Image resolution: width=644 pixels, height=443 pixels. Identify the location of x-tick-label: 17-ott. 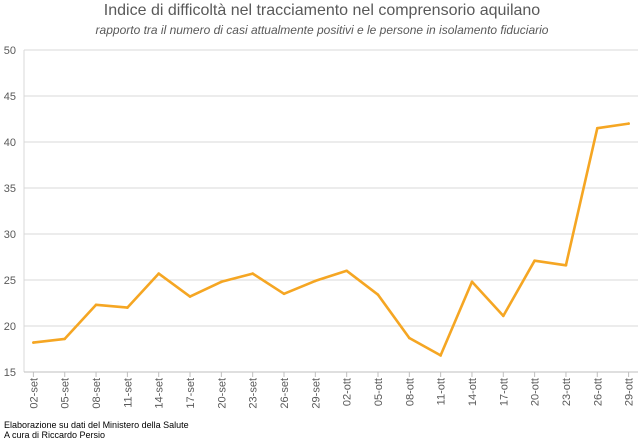
(504, 392).